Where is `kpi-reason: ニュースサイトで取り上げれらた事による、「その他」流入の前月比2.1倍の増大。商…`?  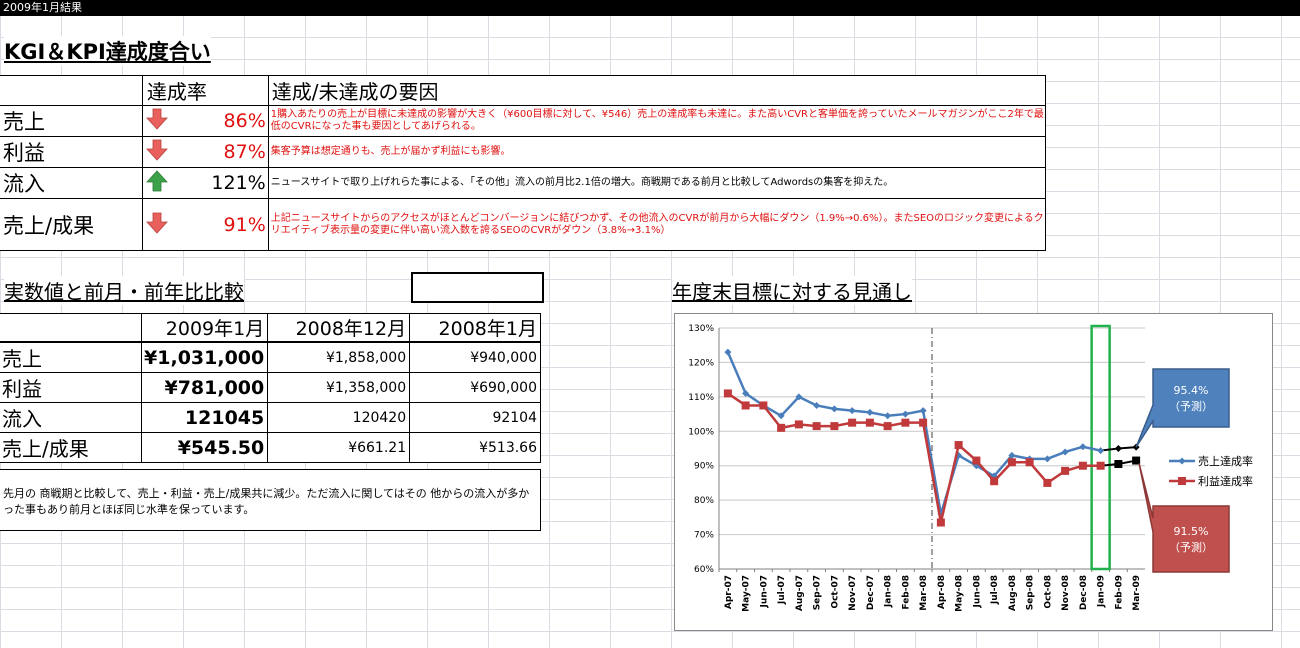
kpi-reason: ニュースサイトで取り上げれらた事による、「その他」流入の前月比2.1倍の増大。商… is located at coordinates (657, 183).